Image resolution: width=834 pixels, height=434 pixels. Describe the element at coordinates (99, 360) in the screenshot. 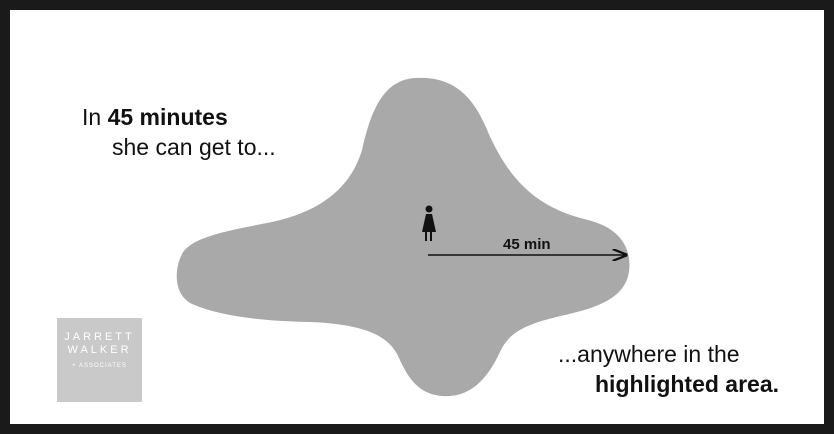

I see `jarrett-walker-logo: JARRETT WALKER + ASSOCIATES` at that location.